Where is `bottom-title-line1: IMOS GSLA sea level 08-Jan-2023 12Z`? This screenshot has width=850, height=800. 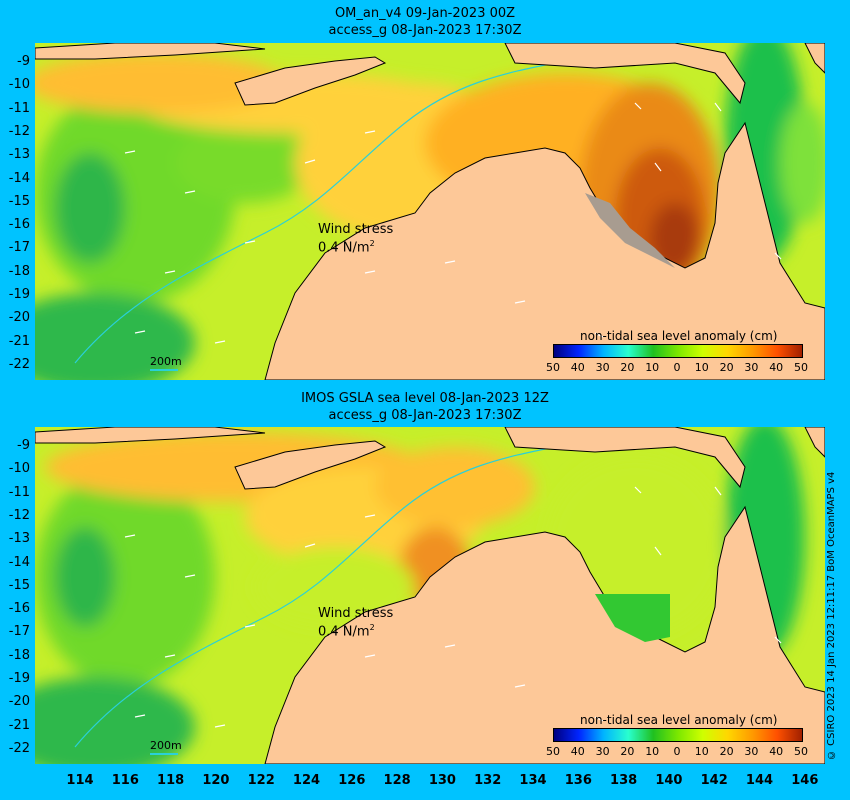 bottom-title-line1: IMOS GSLA sea level 08-Jan-2023 12Z is located at coordinates (425, 398).